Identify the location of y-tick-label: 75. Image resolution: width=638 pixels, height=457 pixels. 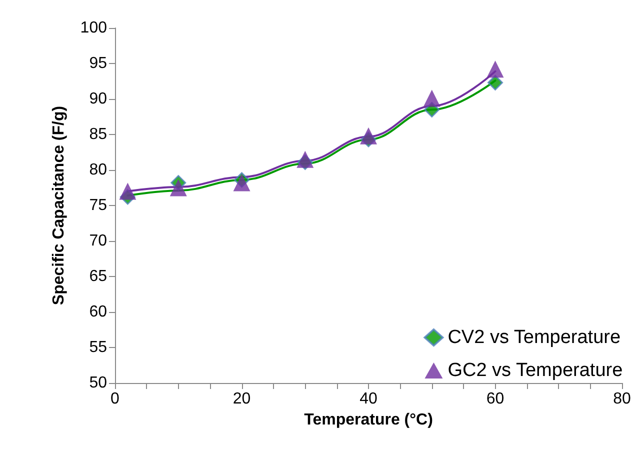
(98, 205).